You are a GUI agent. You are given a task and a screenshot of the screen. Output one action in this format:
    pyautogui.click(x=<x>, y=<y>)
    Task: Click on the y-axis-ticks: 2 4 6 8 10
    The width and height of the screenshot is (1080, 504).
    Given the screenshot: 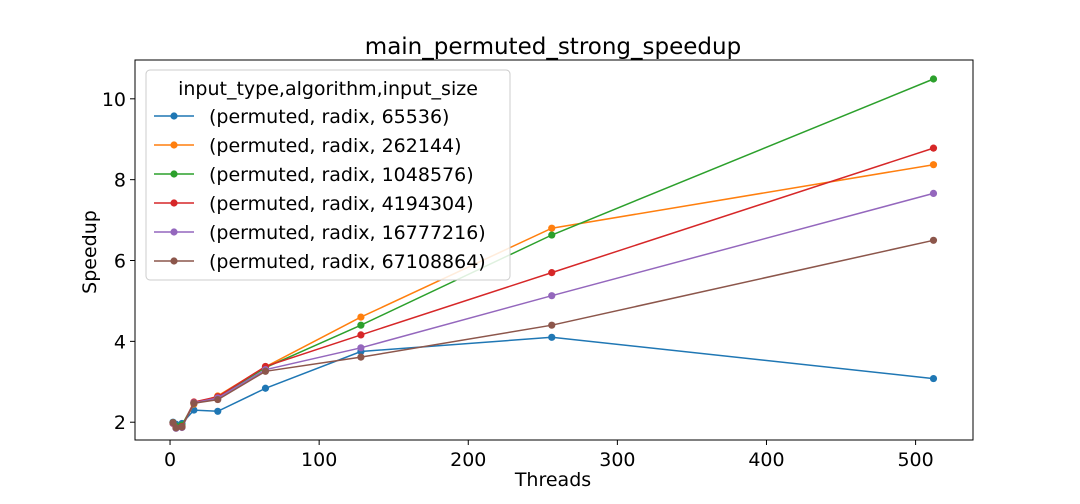 What is the action you would take?
    pyautogui.click(x=118, y=261)
    